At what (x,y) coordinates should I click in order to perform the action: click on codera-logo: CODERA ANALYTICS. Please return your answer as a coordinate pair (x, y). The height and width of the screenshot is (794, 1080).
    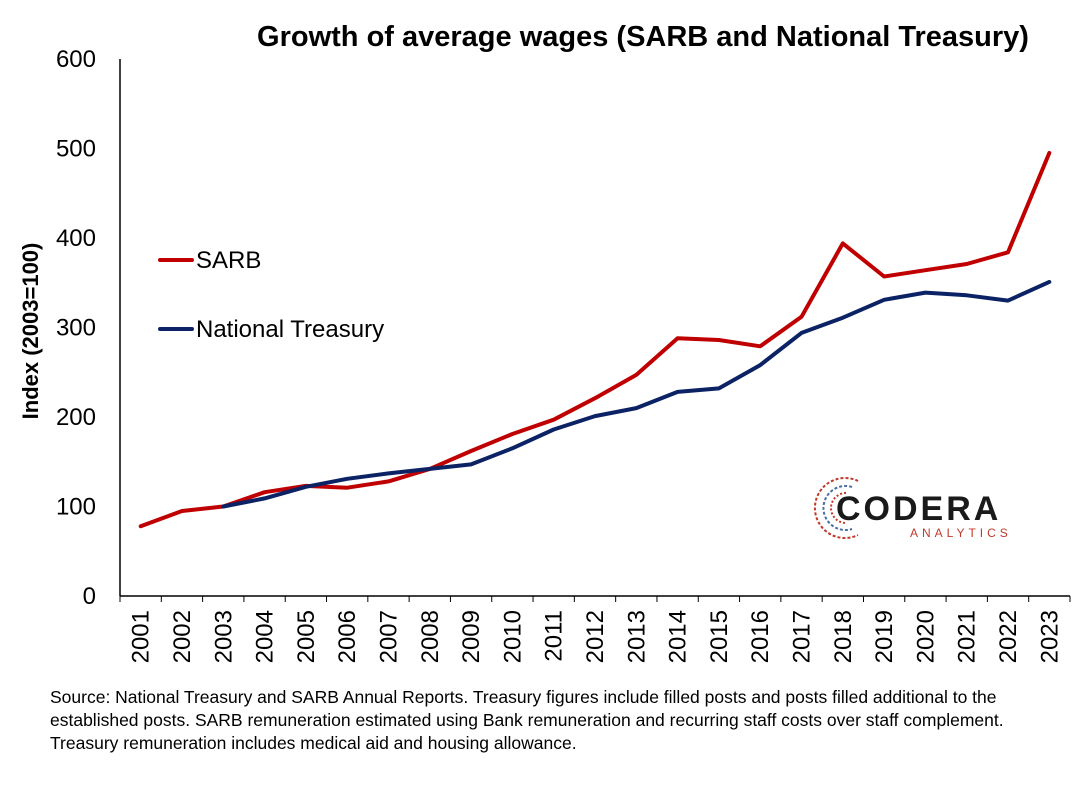
    Looking at the image, I should click on (913, 508).